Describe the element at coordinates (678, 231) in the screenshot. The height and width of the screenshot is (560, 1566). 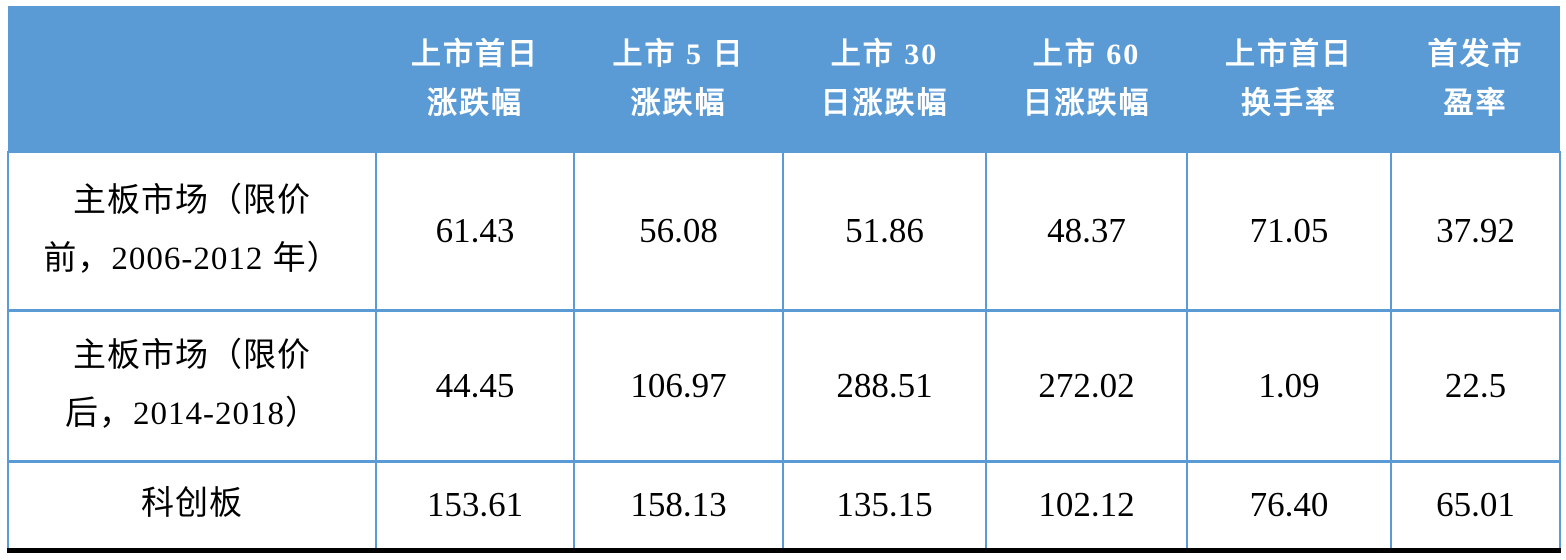
I see `value-cell: 56.08` at that location.